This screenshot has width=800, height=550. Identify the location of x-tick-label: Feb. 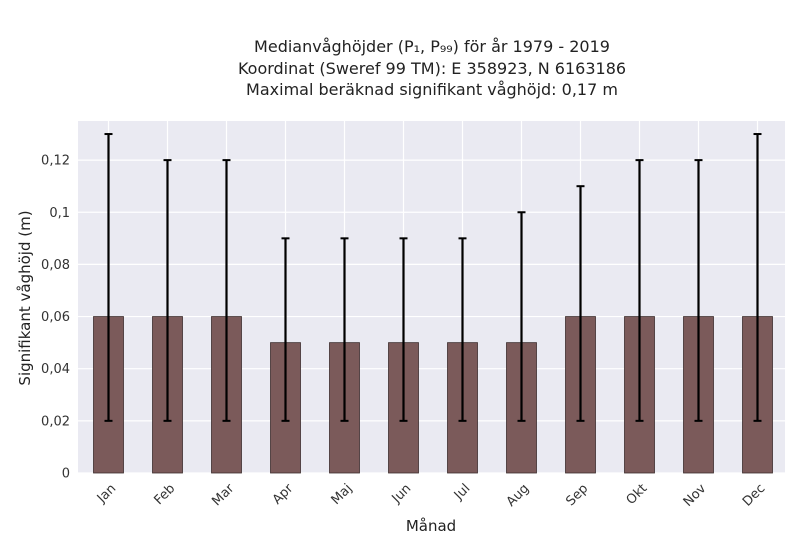
(164, 494).